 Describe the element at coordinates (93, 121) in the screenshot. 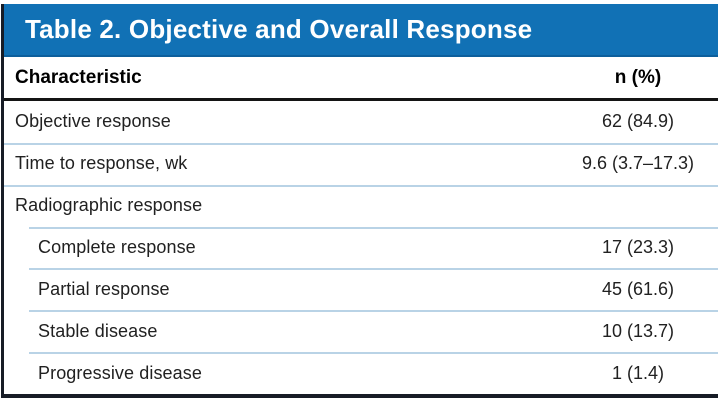

I see `row-label: Objective response` at that location.